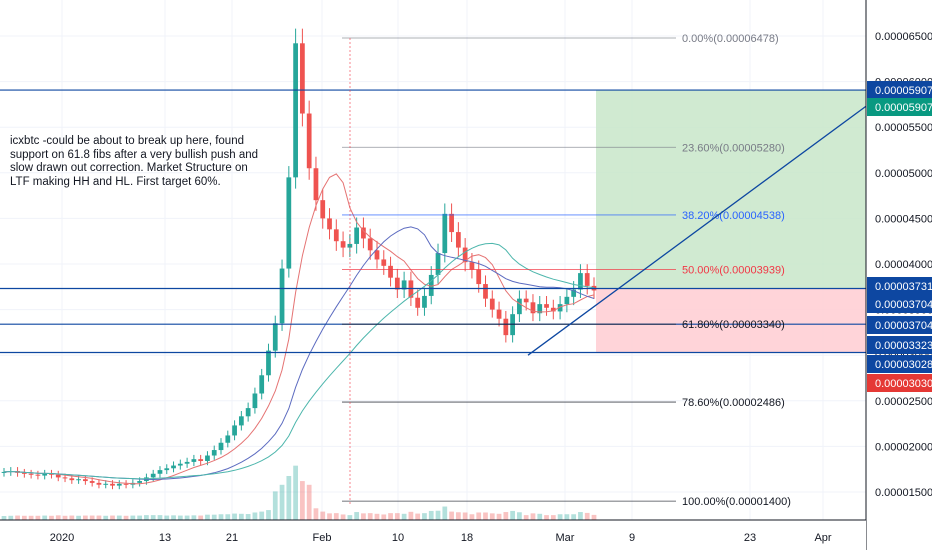  Describe the element at coordinates (733, 325) in the screenshot. I see `fib-level-label: 61.80%(0.00003340)` at that location.